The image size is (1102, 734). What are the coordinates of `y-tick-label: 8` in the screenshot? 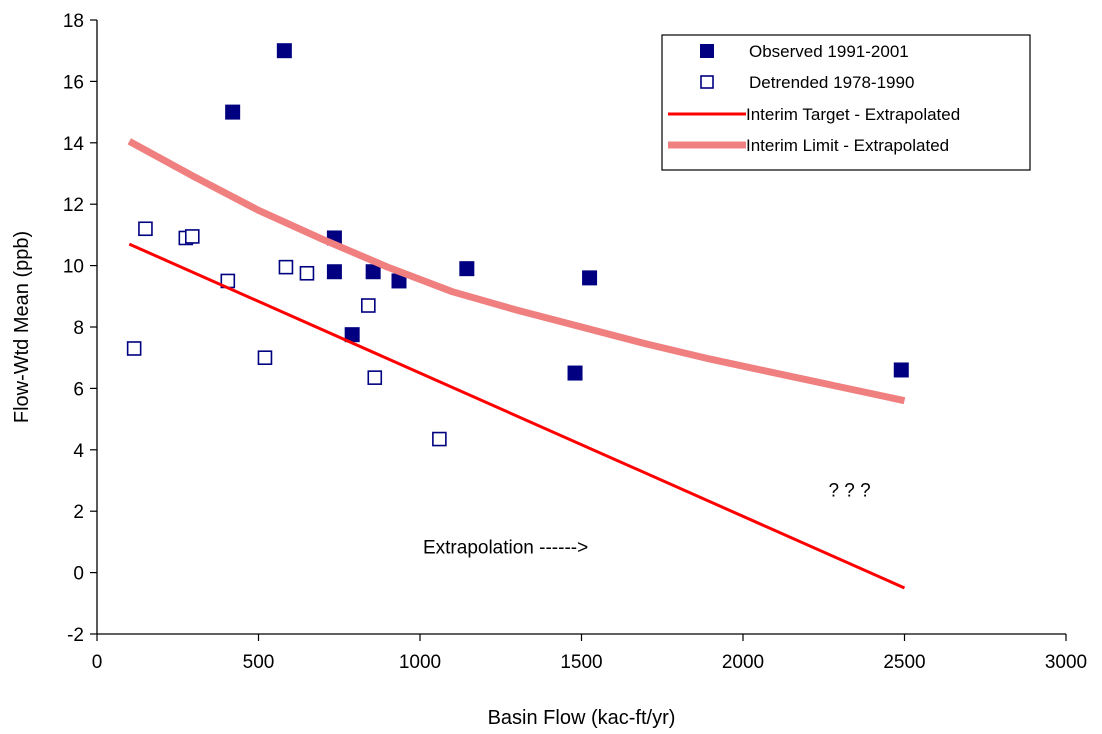 It's located at (78, 328).